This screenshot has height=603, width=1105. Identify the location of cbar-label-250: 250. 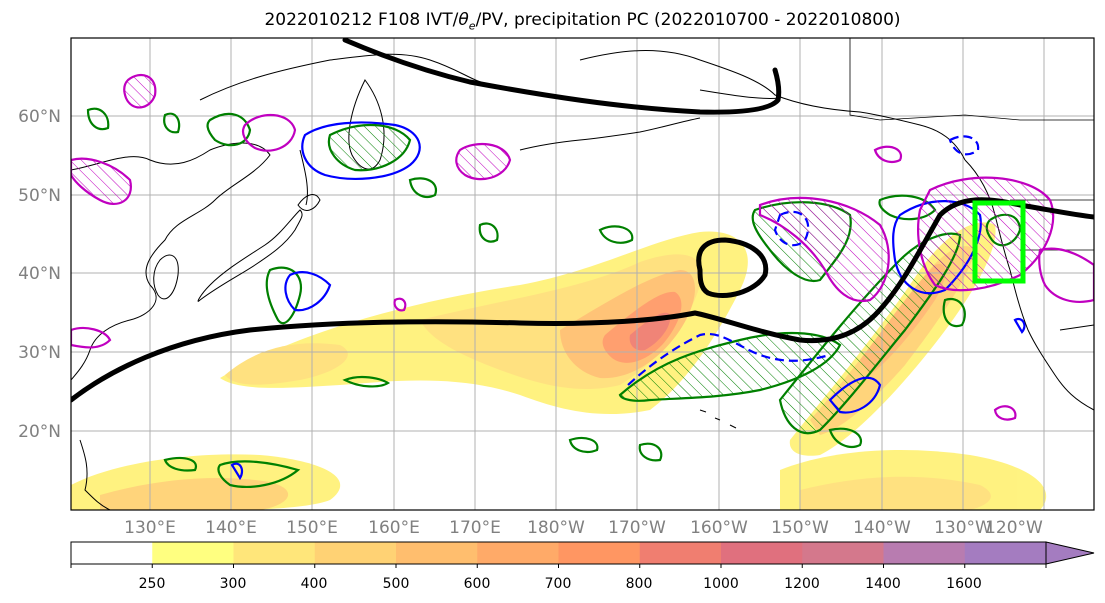
(152, 584).